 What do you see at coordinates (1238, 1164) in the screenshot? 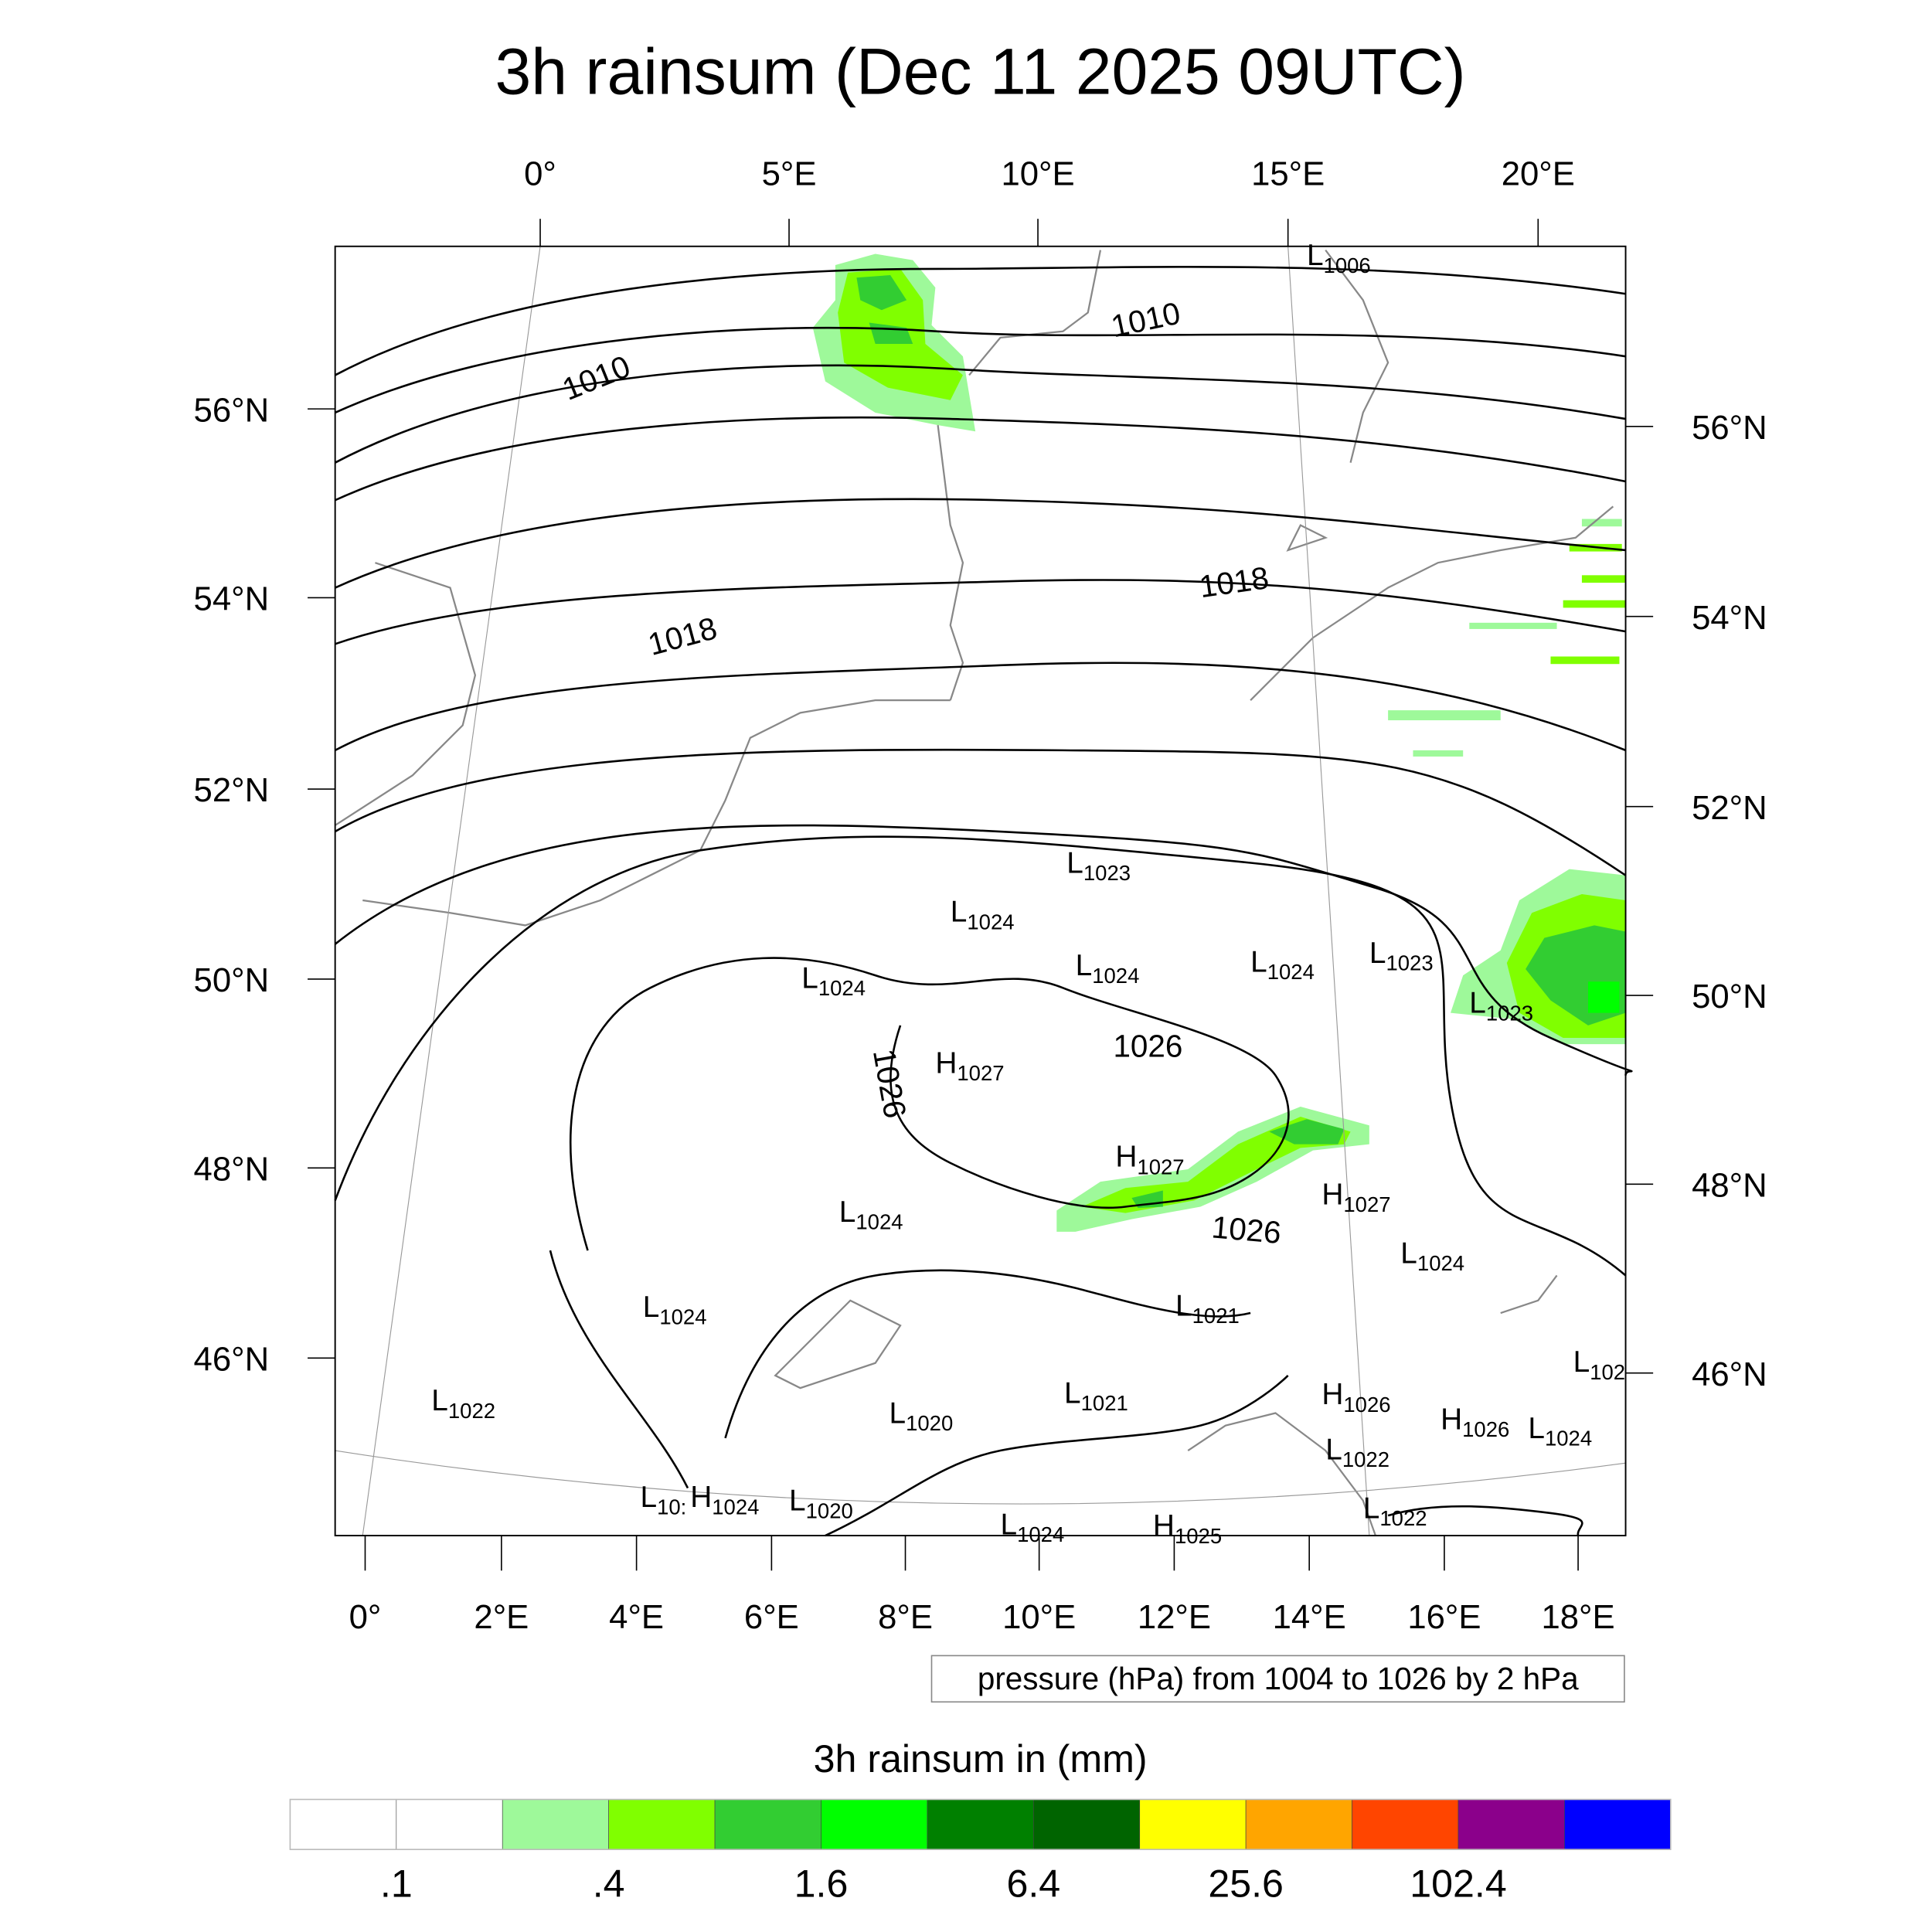
I see `rain-patch-central-core` at bounding box center [1238, 1164].